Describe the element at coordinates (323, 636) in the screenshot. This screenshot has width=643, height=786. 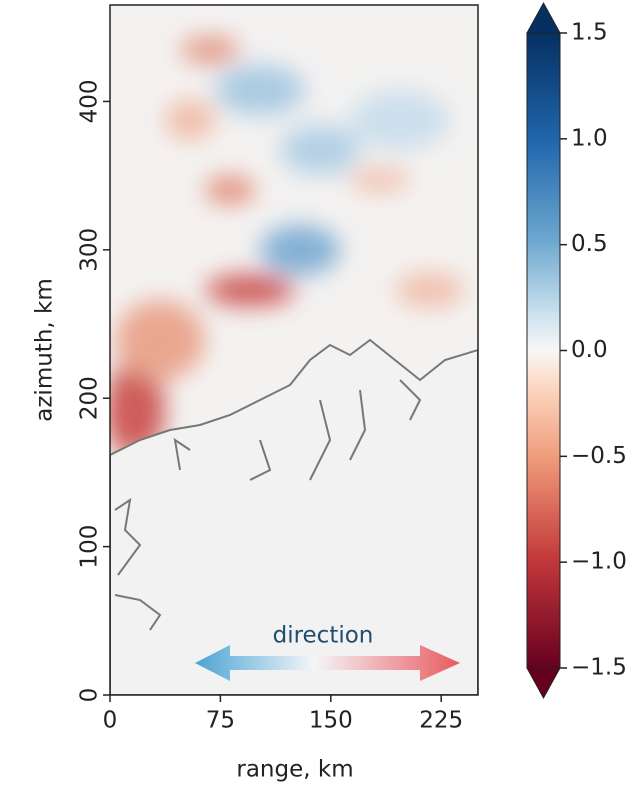
I see `annotation: direction` at that location.